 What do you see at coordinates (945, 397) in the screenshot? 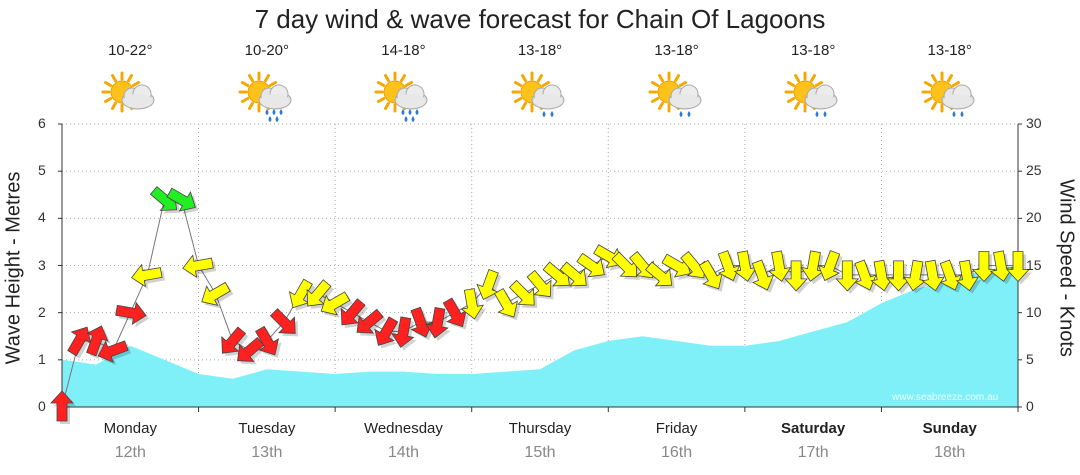
I see `watermark: www.seabreeze.com.au` at bounding box center [945, 397].